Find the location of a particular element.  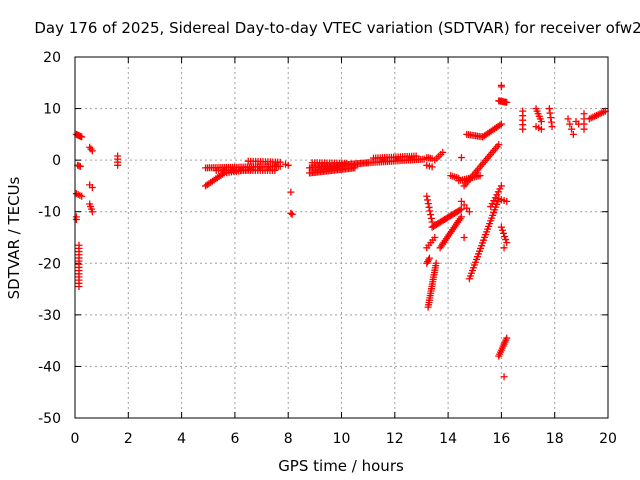

y-tick-label: -30 is located at coordinates (49, 316).